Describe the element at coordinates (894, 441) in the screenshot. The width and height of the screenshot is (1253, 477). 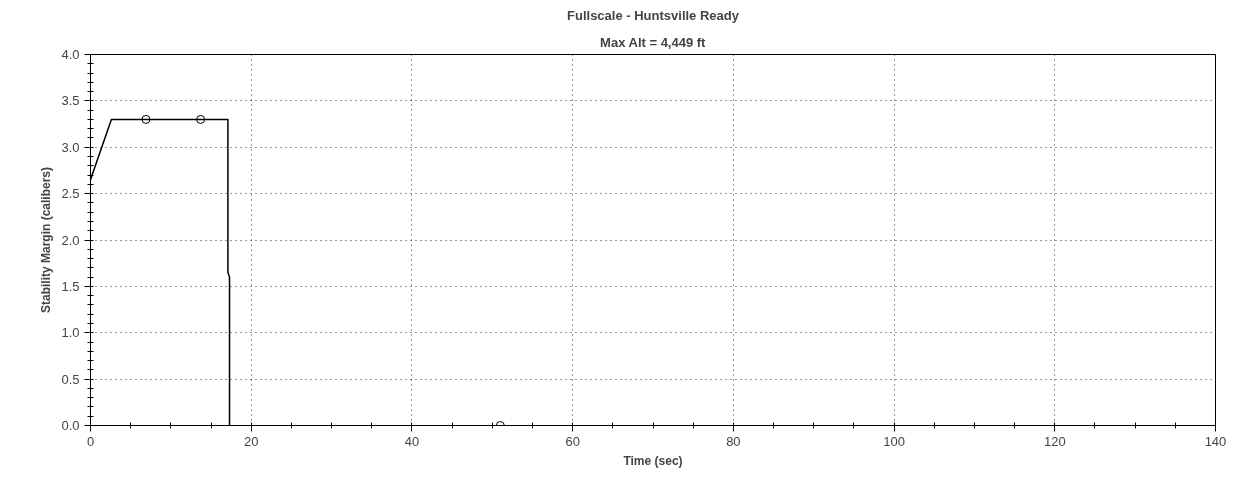
I see `x-tick-label: 100` at that location.